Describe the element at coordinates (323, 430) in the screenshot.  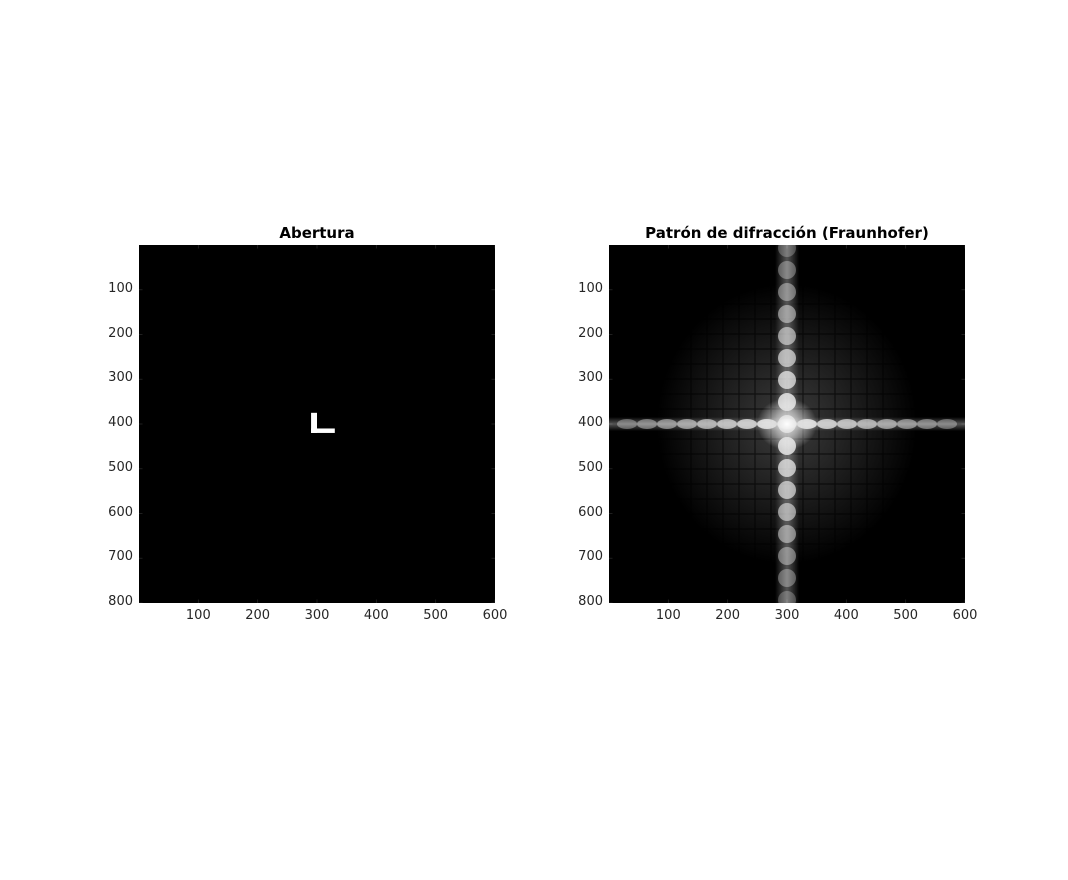
I see `l-aperture-horizontal-bar` at that location.